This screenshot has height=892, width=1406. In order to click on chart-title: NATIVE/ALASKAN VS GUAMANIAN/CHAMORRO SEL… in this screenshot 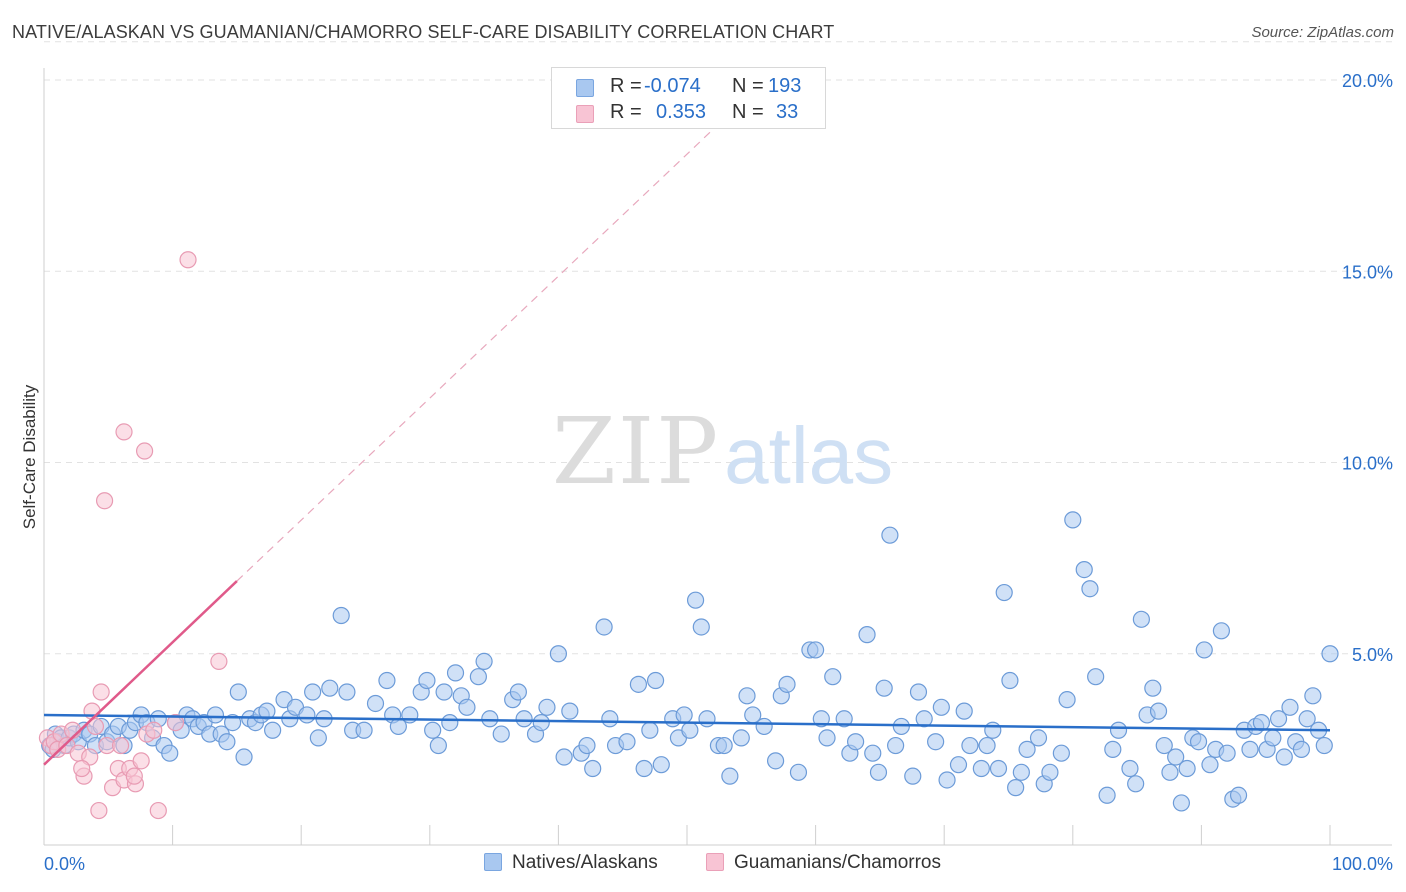, I will do `click(423, 32)`.